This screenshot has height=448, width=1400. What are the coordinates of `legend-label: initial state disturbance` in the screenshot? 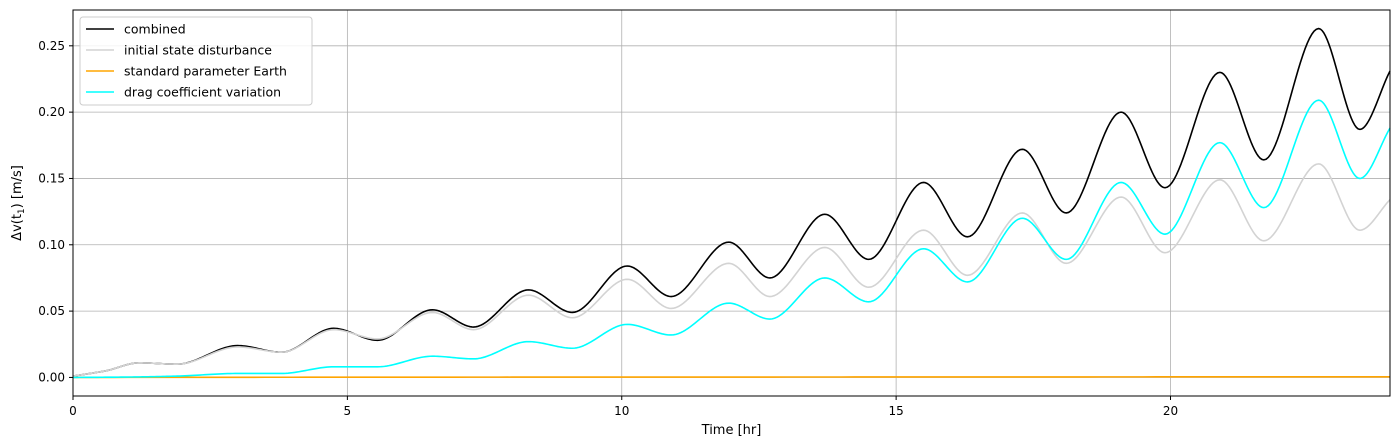 It's located at (198, 50).